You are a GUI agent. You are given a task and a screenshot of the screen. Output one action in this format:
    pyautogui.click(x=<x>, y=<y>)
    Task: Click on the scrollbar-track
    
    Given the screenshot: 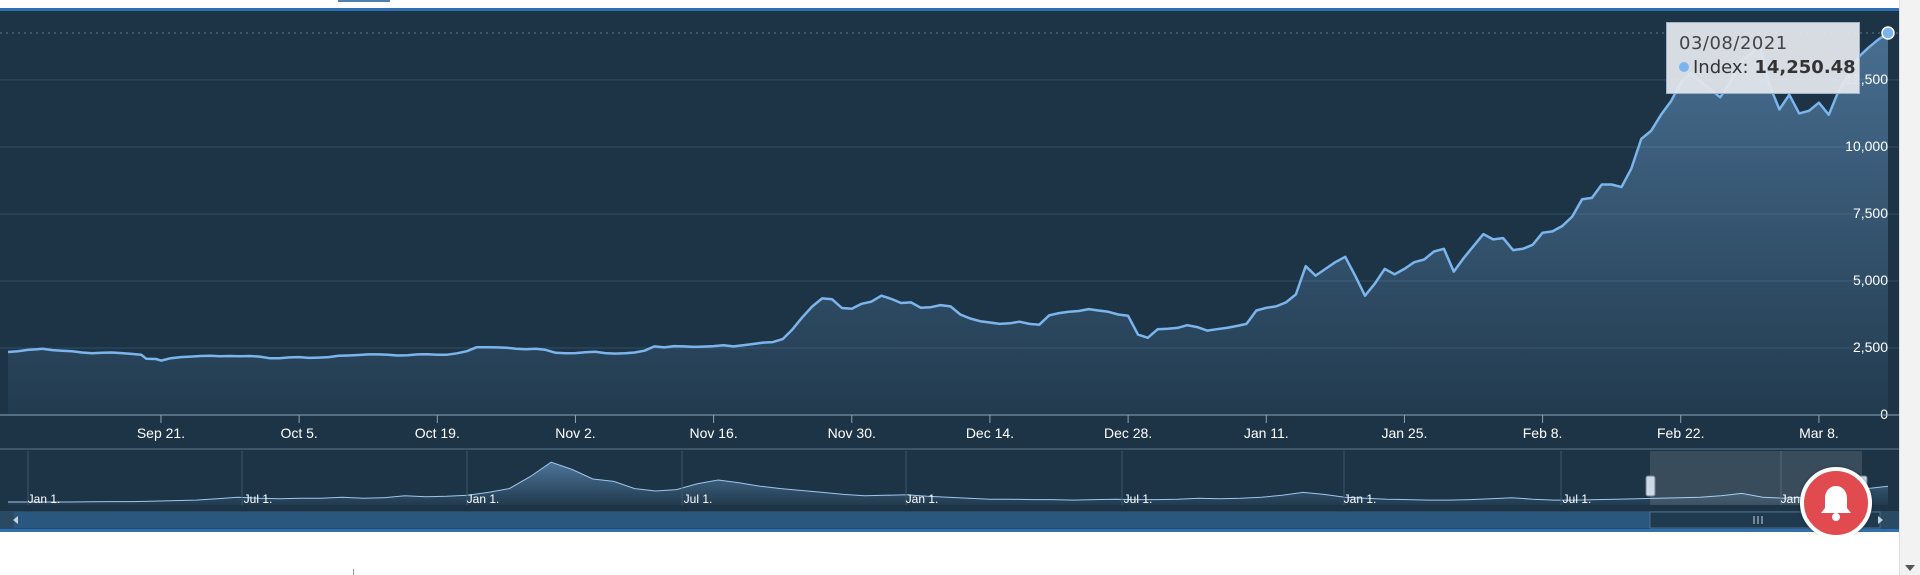 What is the action you would take?
    pyautogui.click(x=950, y=520)
    